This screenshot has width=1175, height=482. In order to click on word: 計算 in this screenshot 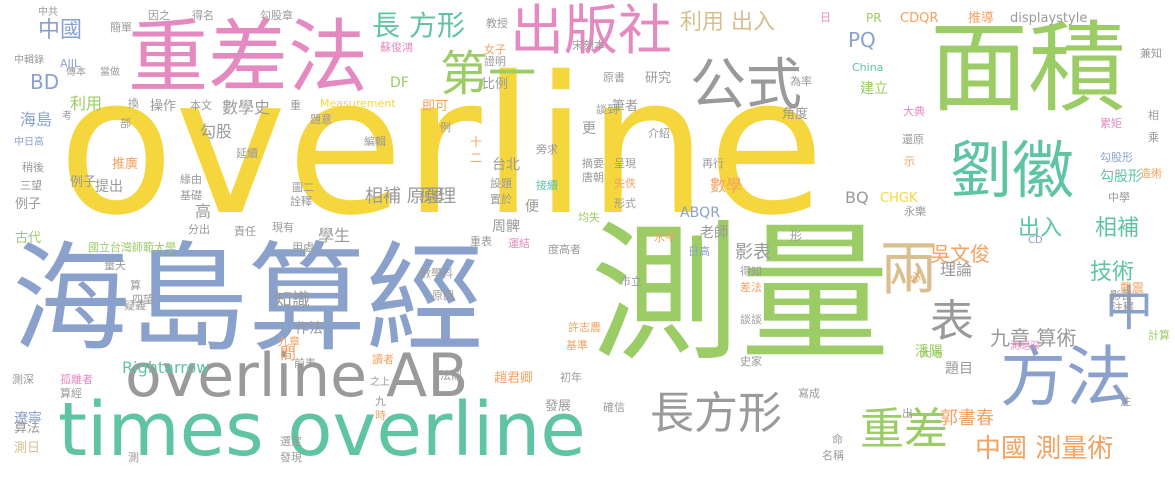, I will do `click(1159, 335)`.